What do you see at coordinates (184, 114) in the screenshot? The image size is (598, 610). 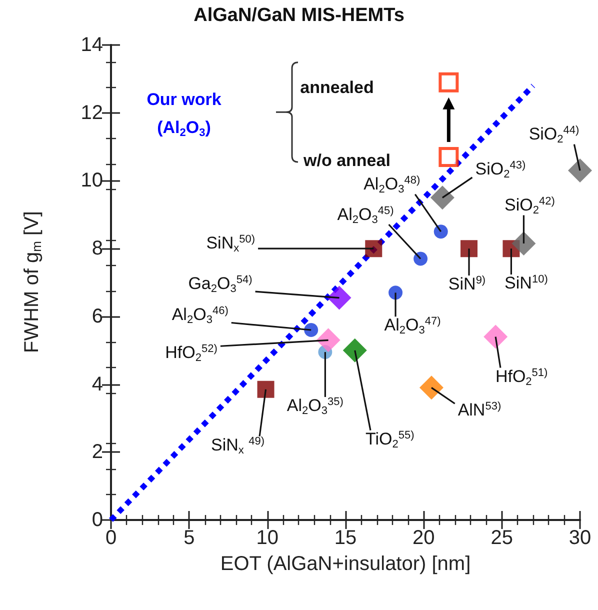 I see `annotation: Our work (Al$_{2}$O$_{3}$)` at bounding box center [184, 114].